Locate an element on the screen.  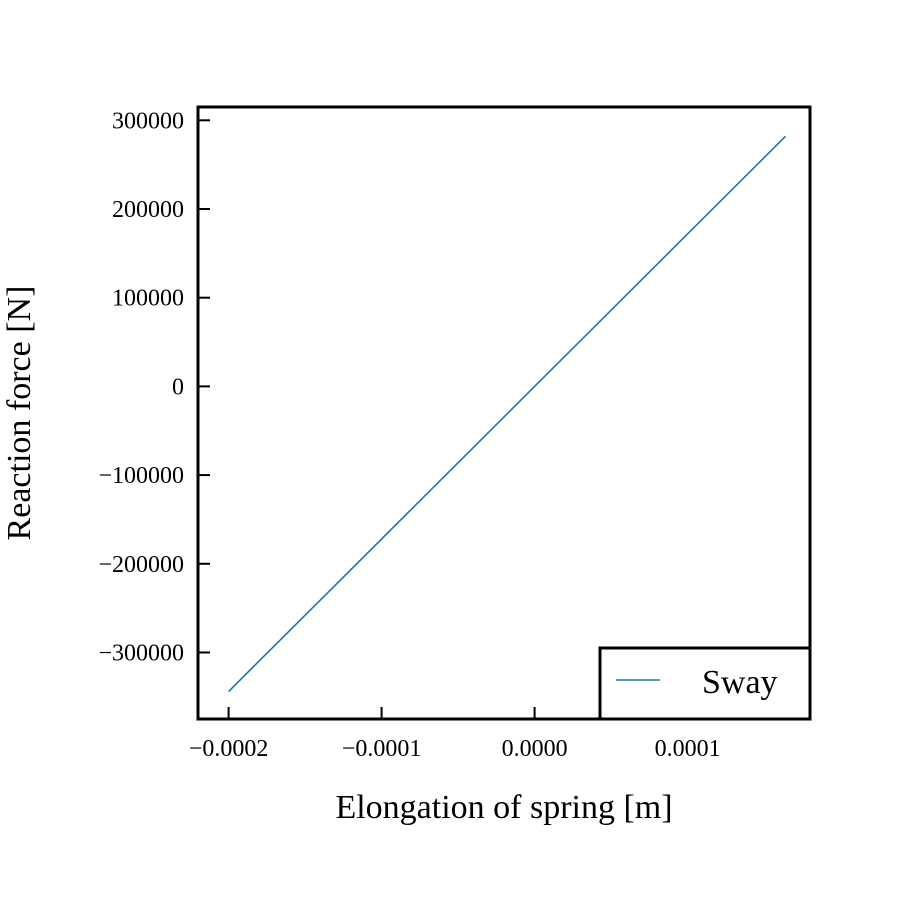
y-axis-ticks: 300000 200000 100000 0 −100000 −200000 −300000 is located at coordinates (154, 387).